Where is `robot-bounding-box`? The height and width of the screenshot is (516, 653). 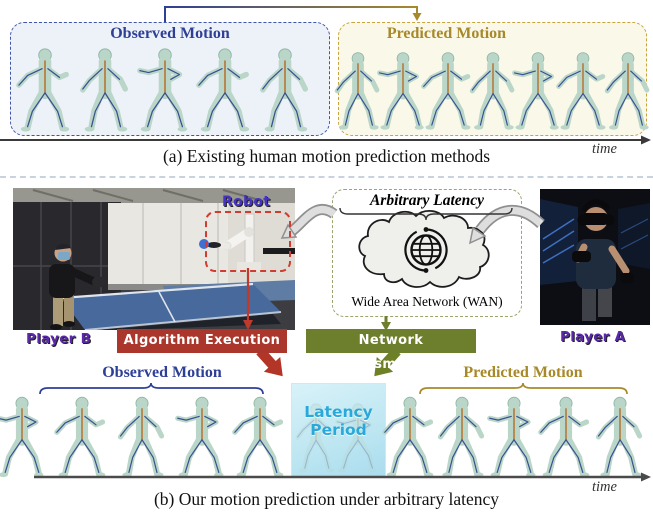
robot-bounding-box is located at coordinates (248, 241).